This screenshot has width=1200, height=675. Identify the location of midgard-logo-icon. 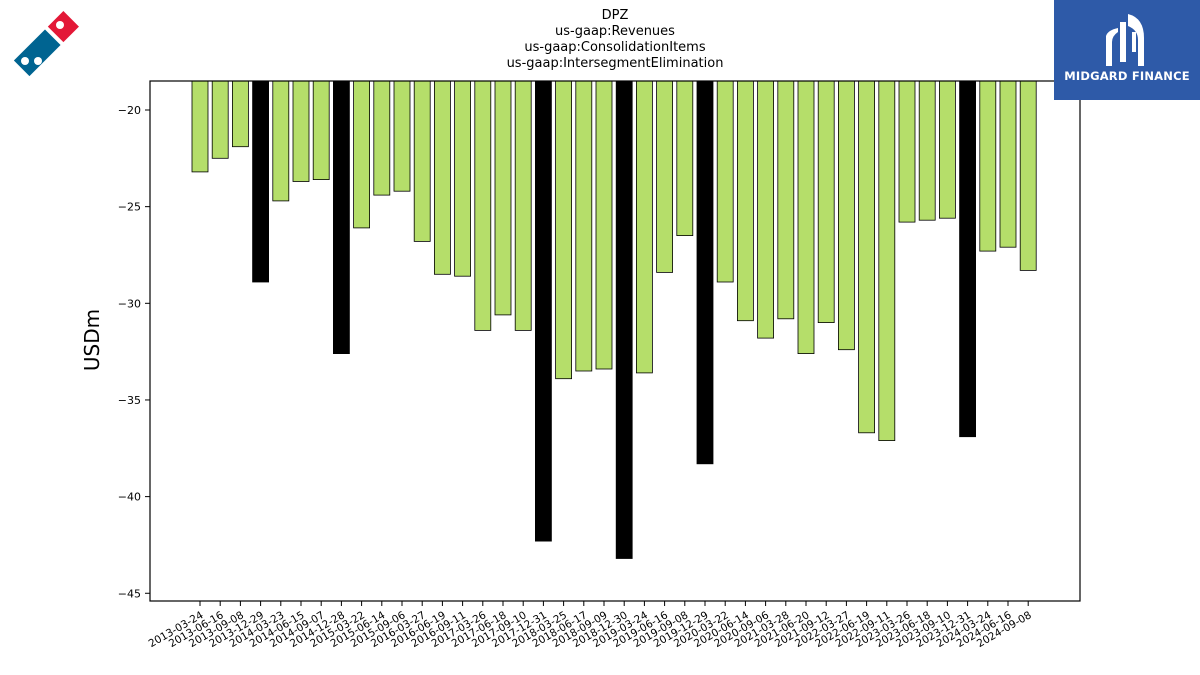
(1125, 40).